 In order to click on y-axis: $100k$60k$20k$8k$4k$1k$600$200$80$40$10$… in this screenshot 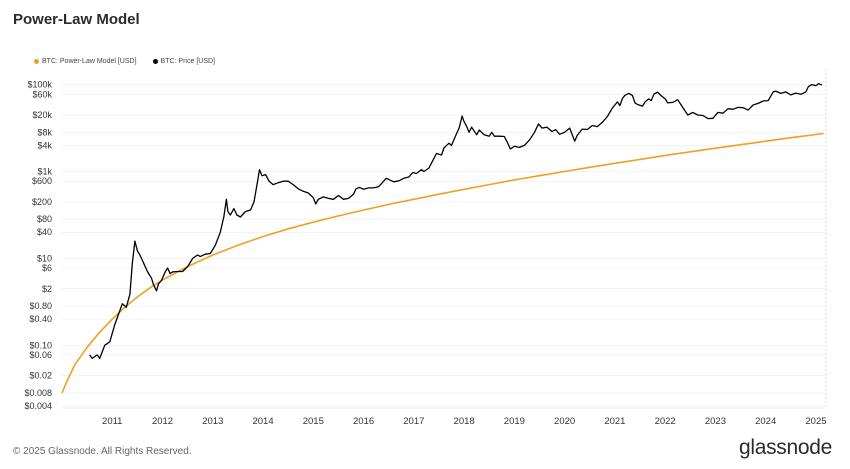, I will do `click(38, 245)`.